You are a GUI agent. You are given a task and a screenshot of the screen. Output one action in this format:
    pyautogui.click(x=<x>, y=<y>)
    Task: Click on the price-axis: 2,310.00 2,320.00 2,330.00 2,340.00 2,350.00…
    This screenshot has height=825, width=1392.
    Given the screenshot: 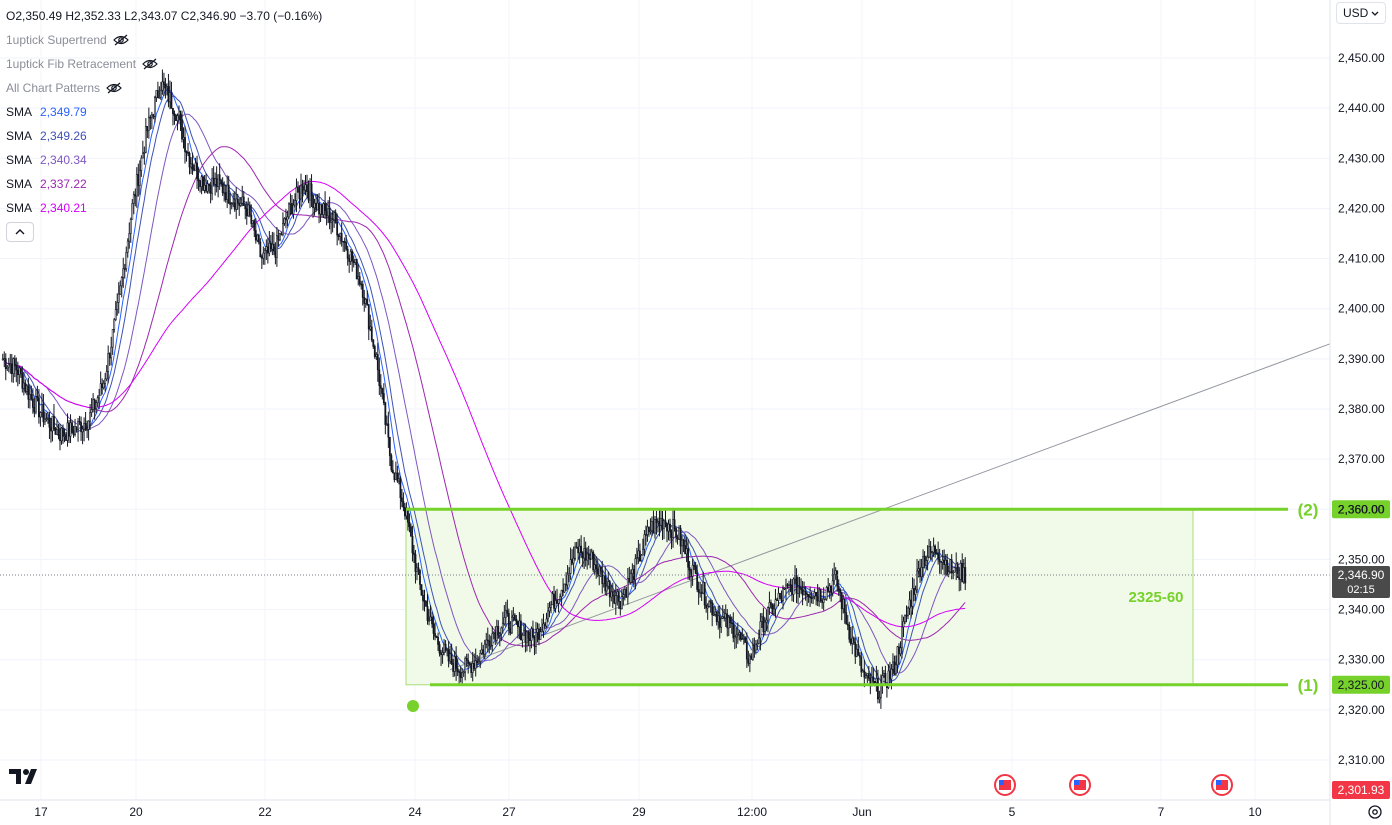 What is the action you would take?
    pyautogui.click(x=1357, y=412)
    